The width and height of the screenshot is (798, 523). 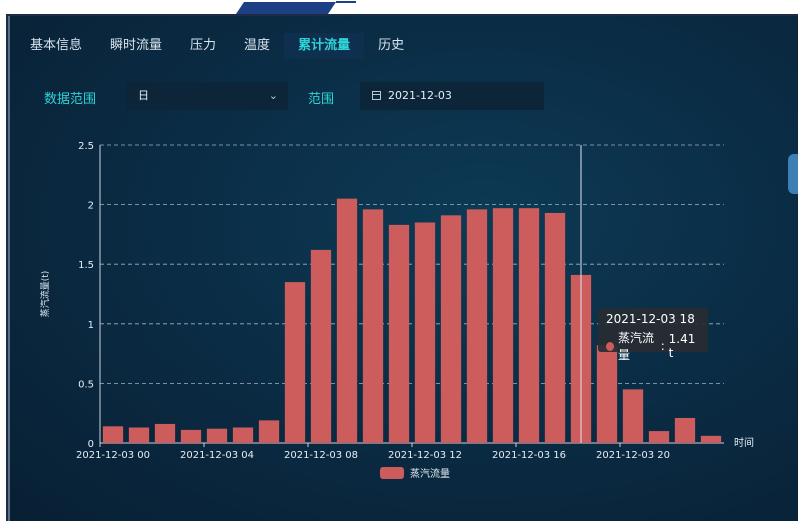 I want to click on x-tick-label: 2021-12-03 12, so click(x=425, y=455).